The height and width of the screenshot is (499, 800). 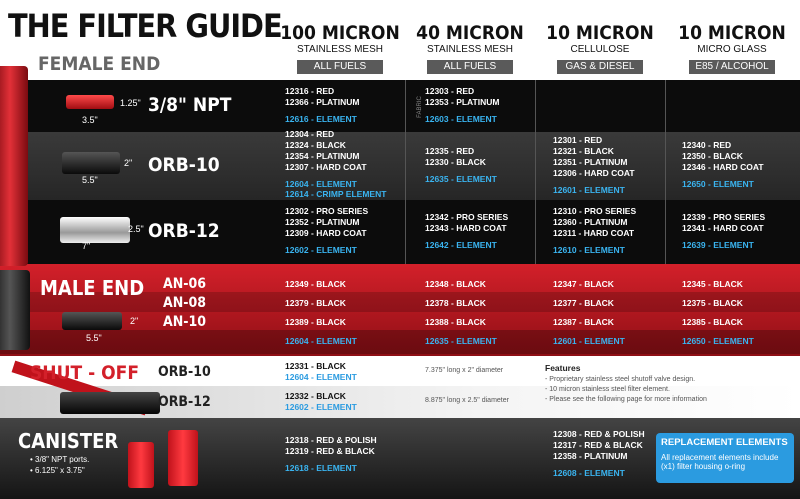 What do you see at coordinates (712, 303) in the screenshot?
I see `part-number: 12375 - BLACK` at bounding box center [712, 303].